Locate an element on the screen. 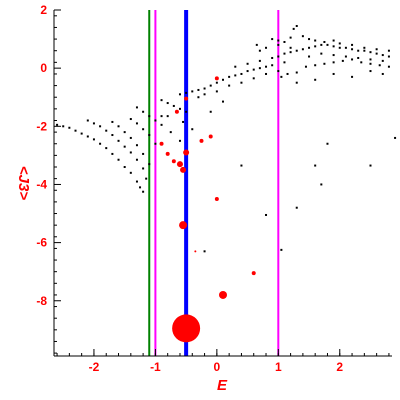 The image size is (400, 400). x-tick-label: 1 is located at coordinates (278, 367).